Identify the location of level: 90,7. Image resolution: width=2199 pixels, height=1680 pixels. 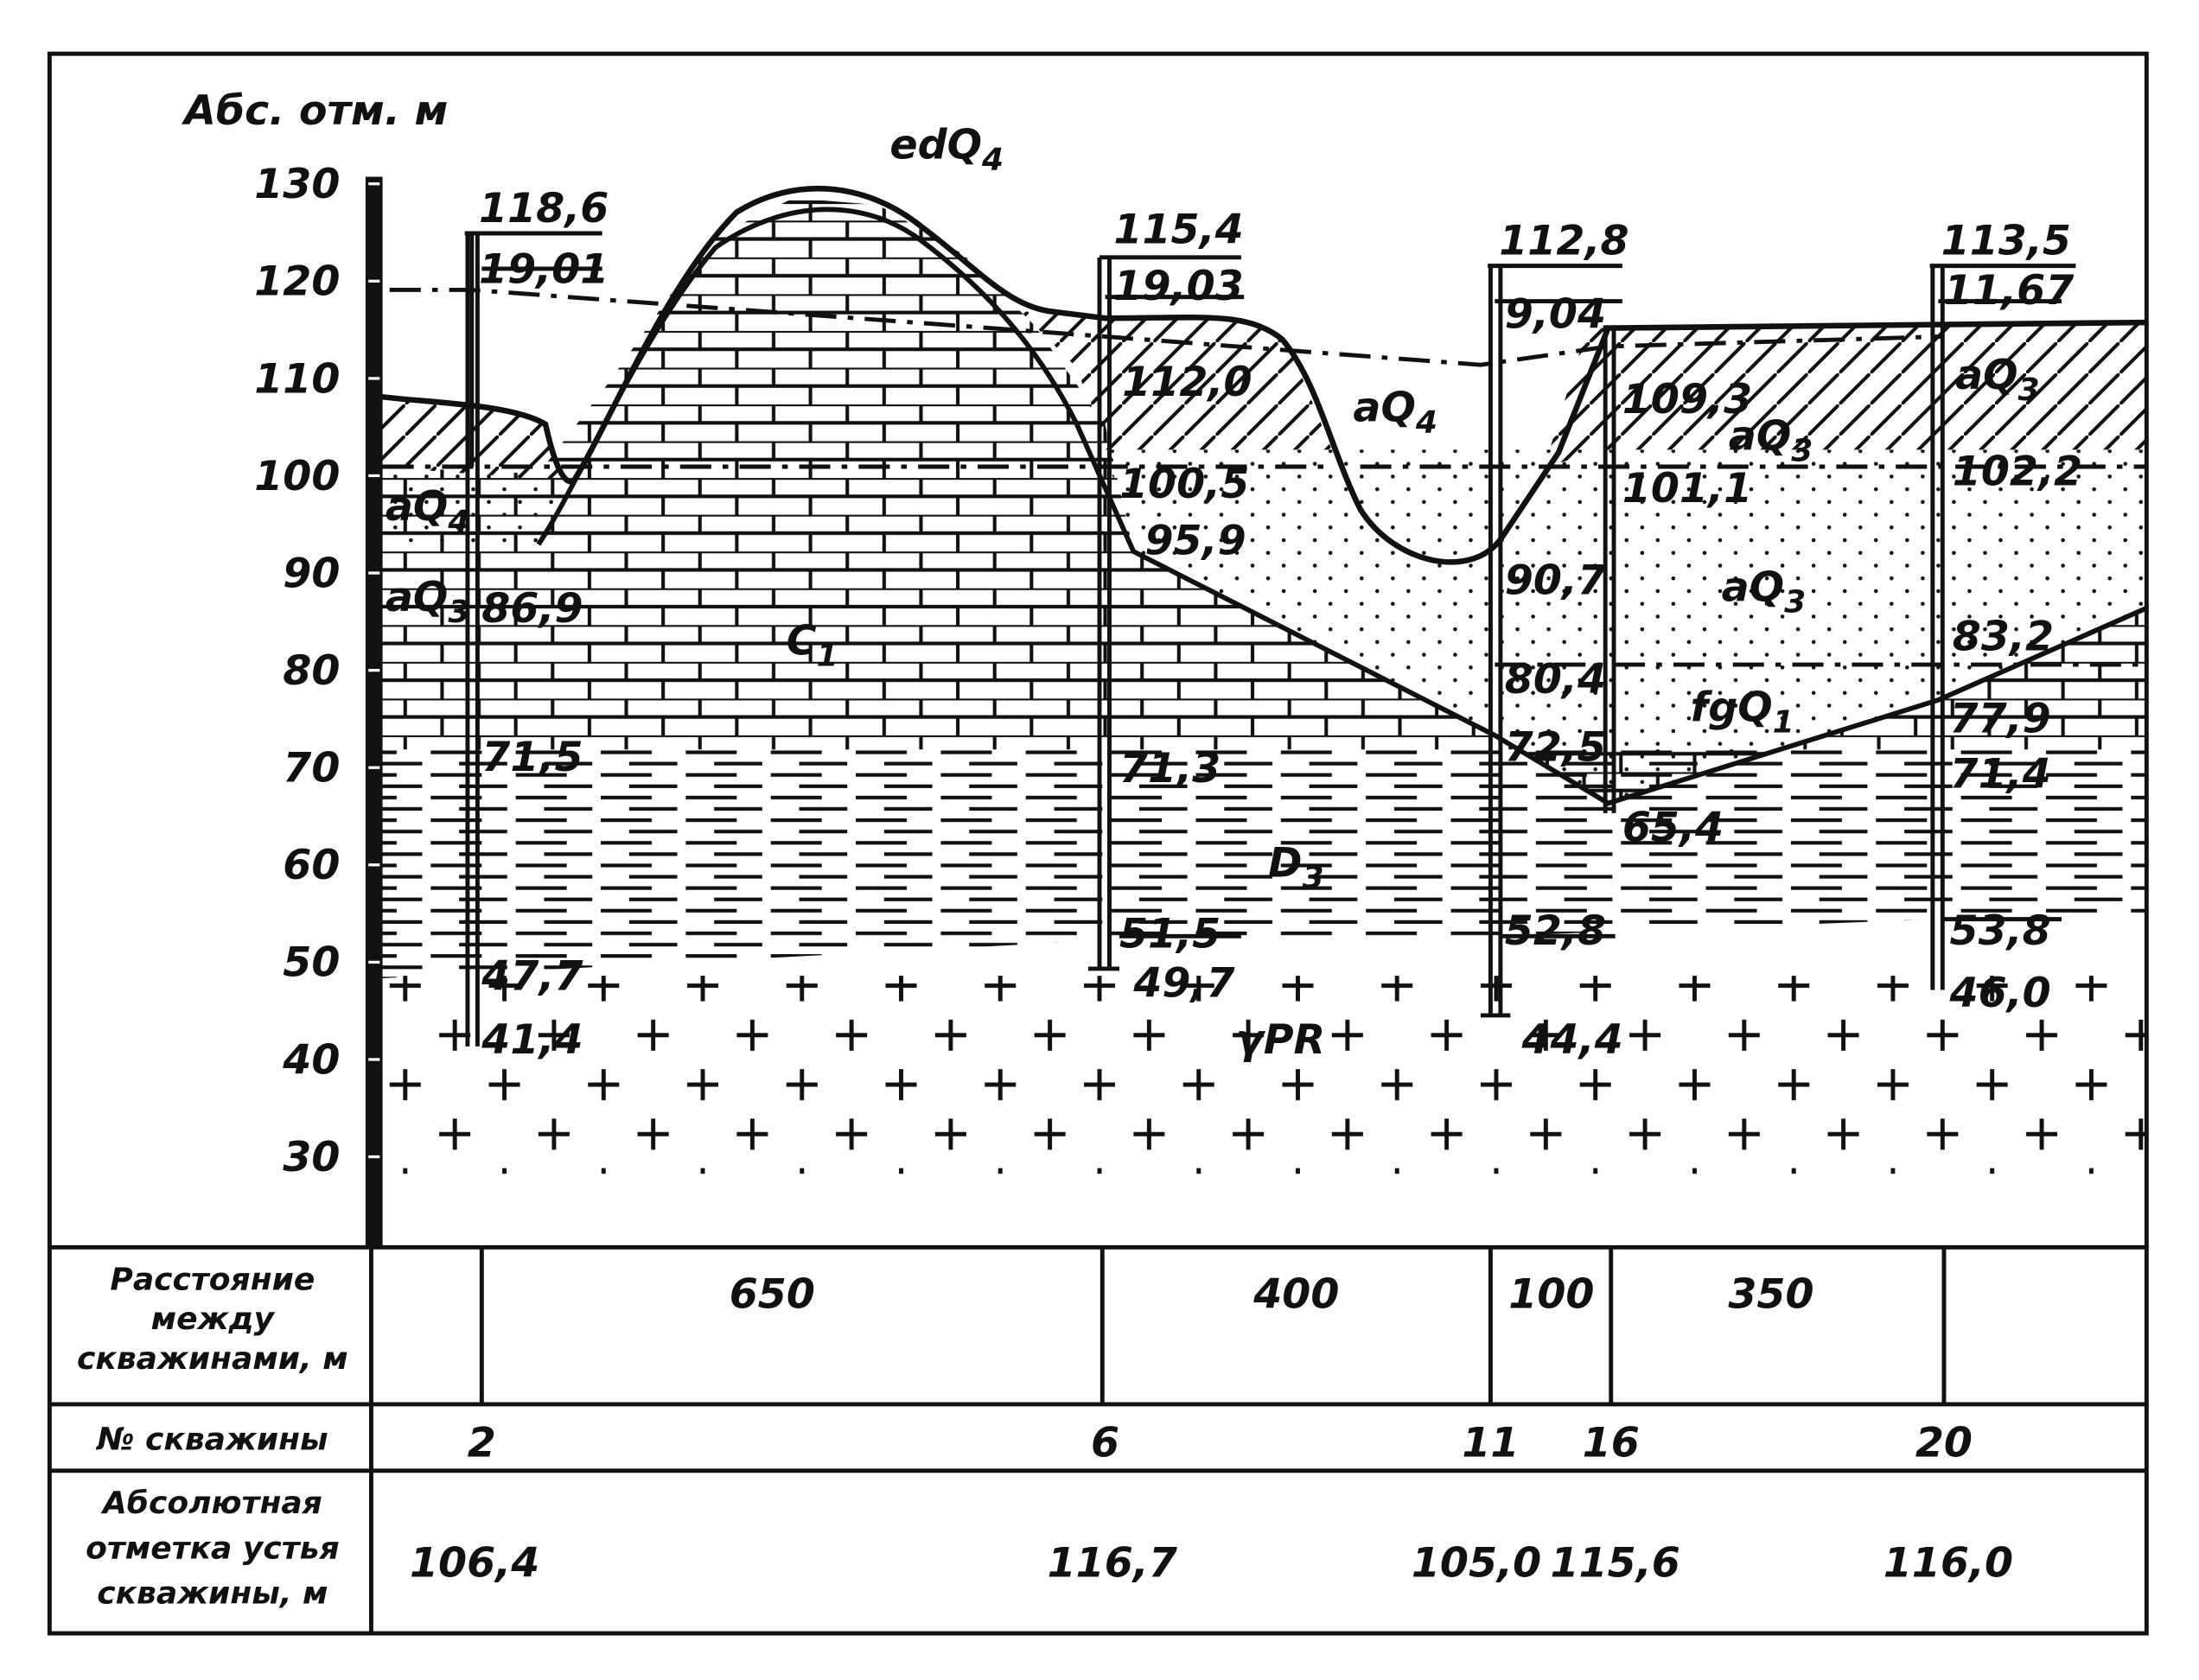
(1556, 580).